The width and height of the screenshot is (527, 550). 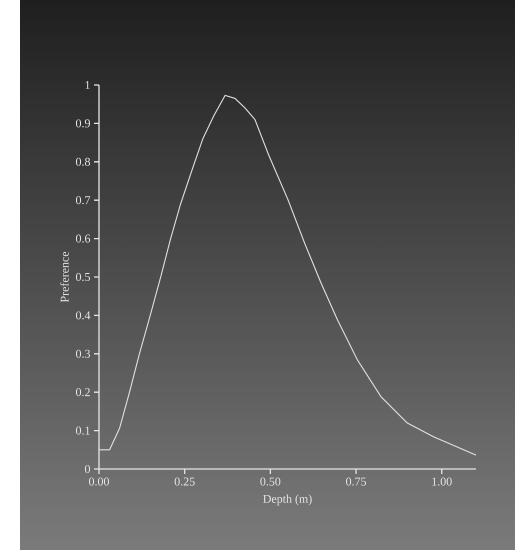 I want to click on x-tick-label: 1.00, so click(x=442, y=482).